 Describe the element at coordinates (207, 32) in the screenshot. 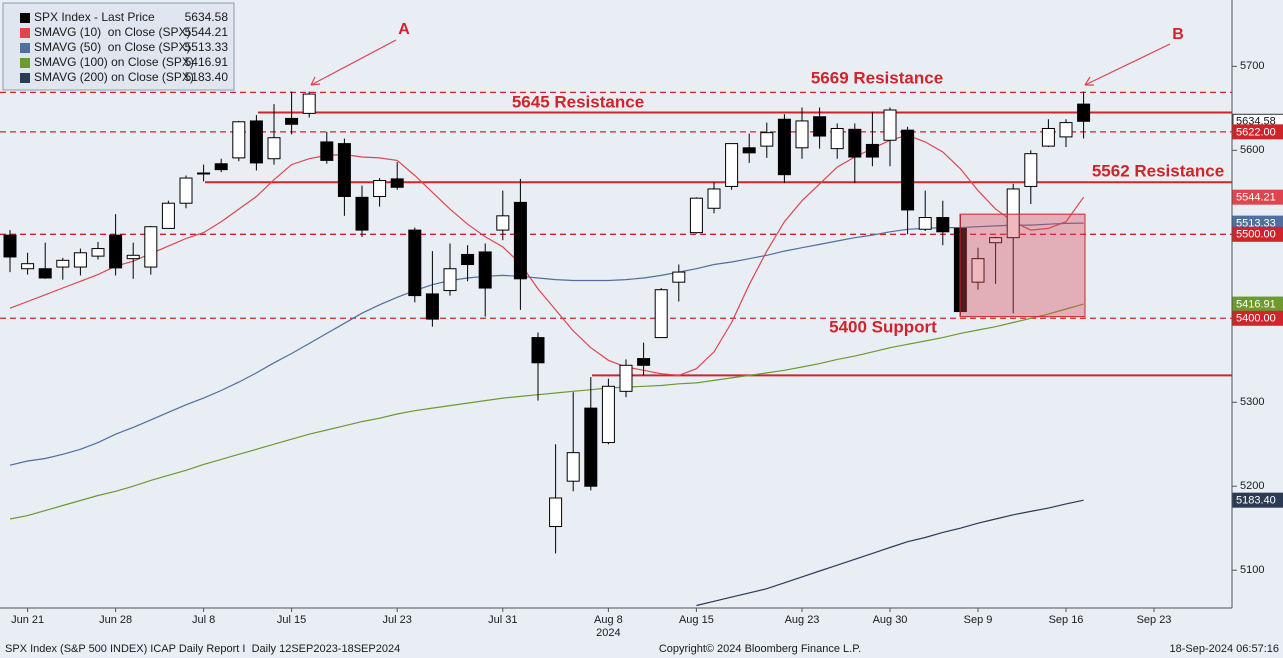

I see `legend-value: 5544.21` at that location.